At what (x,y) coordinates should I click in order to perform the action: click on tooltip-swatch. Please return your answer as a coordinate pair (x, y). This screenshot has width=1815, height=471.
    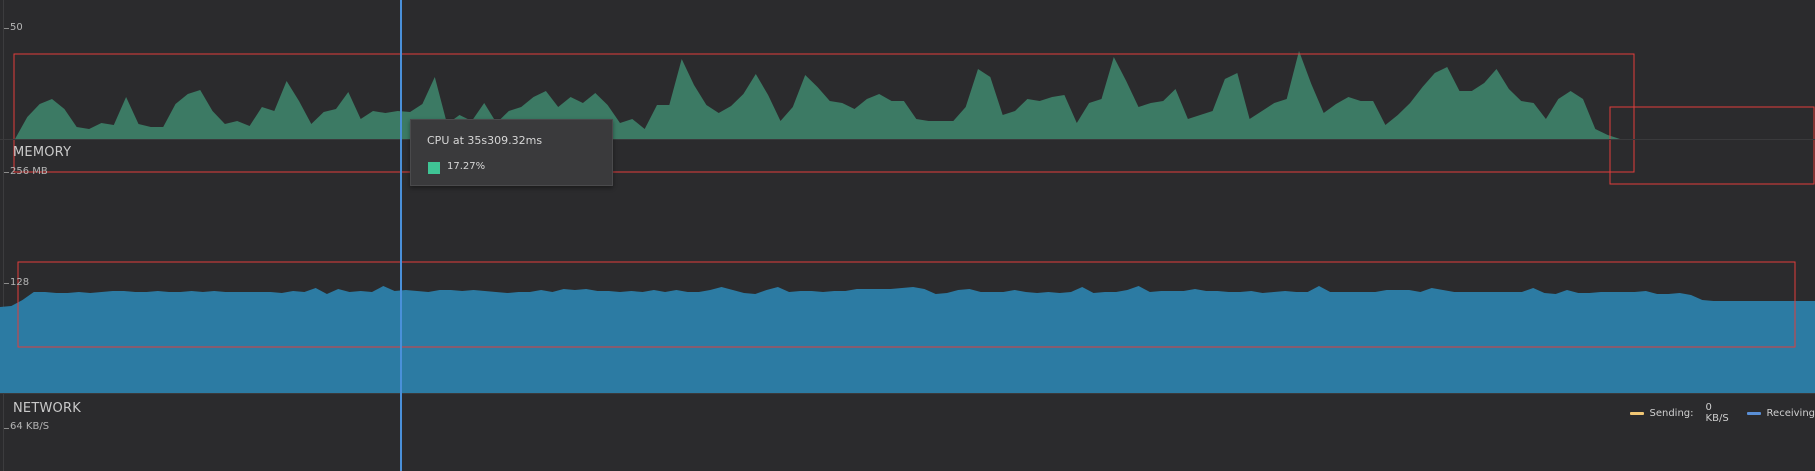
    Looking at the image, I should click on (434, 168).